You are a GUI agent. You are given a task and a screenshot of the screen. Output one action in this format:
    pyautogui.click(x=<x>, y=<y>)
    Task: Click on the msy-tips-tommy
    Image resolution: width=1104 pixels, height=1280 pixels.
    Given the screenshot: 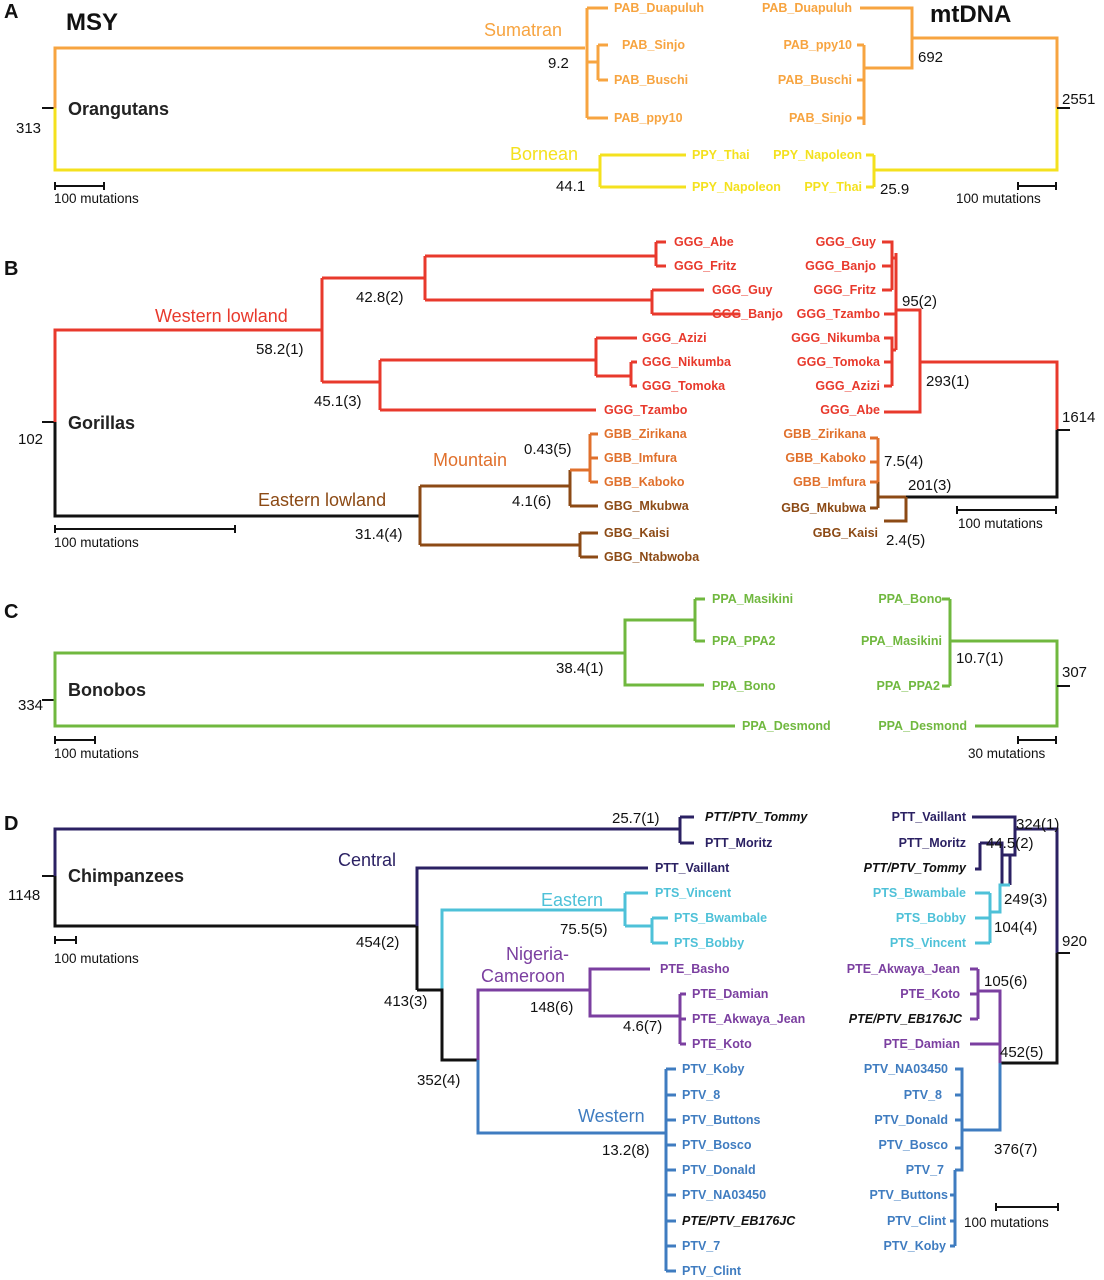 What is the action you would take?
    pyautogui.click(x=686, y=830)
    